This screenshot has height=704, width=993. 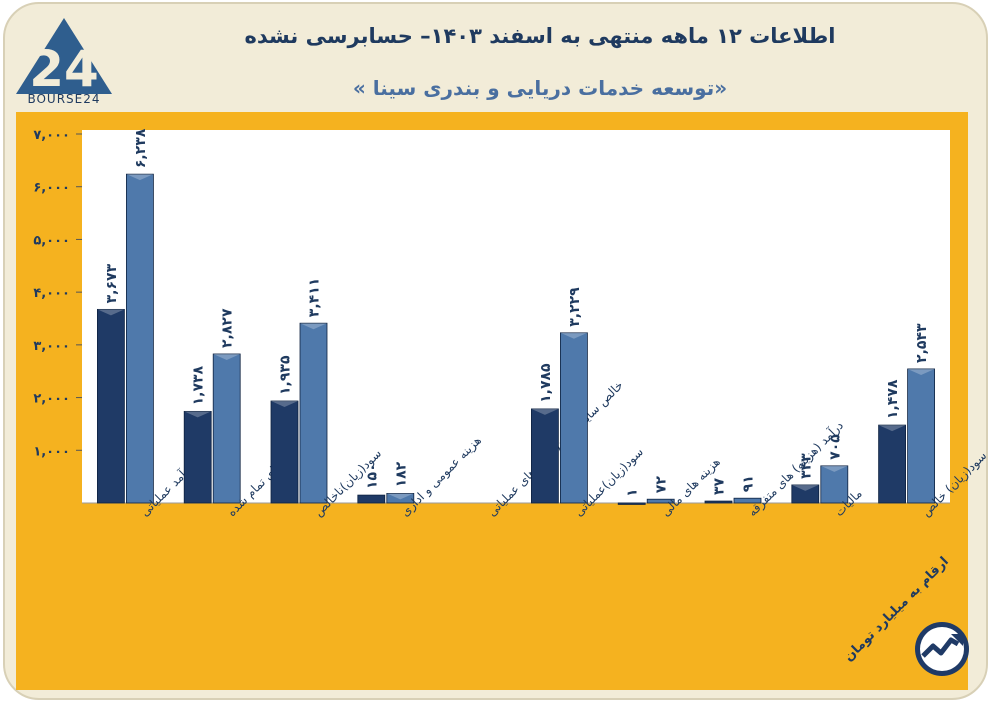 What do you see at coordinates (835, 447) in the screenshot?
I see `data-label: ۷۰۵` at bounding box center [835, 447].